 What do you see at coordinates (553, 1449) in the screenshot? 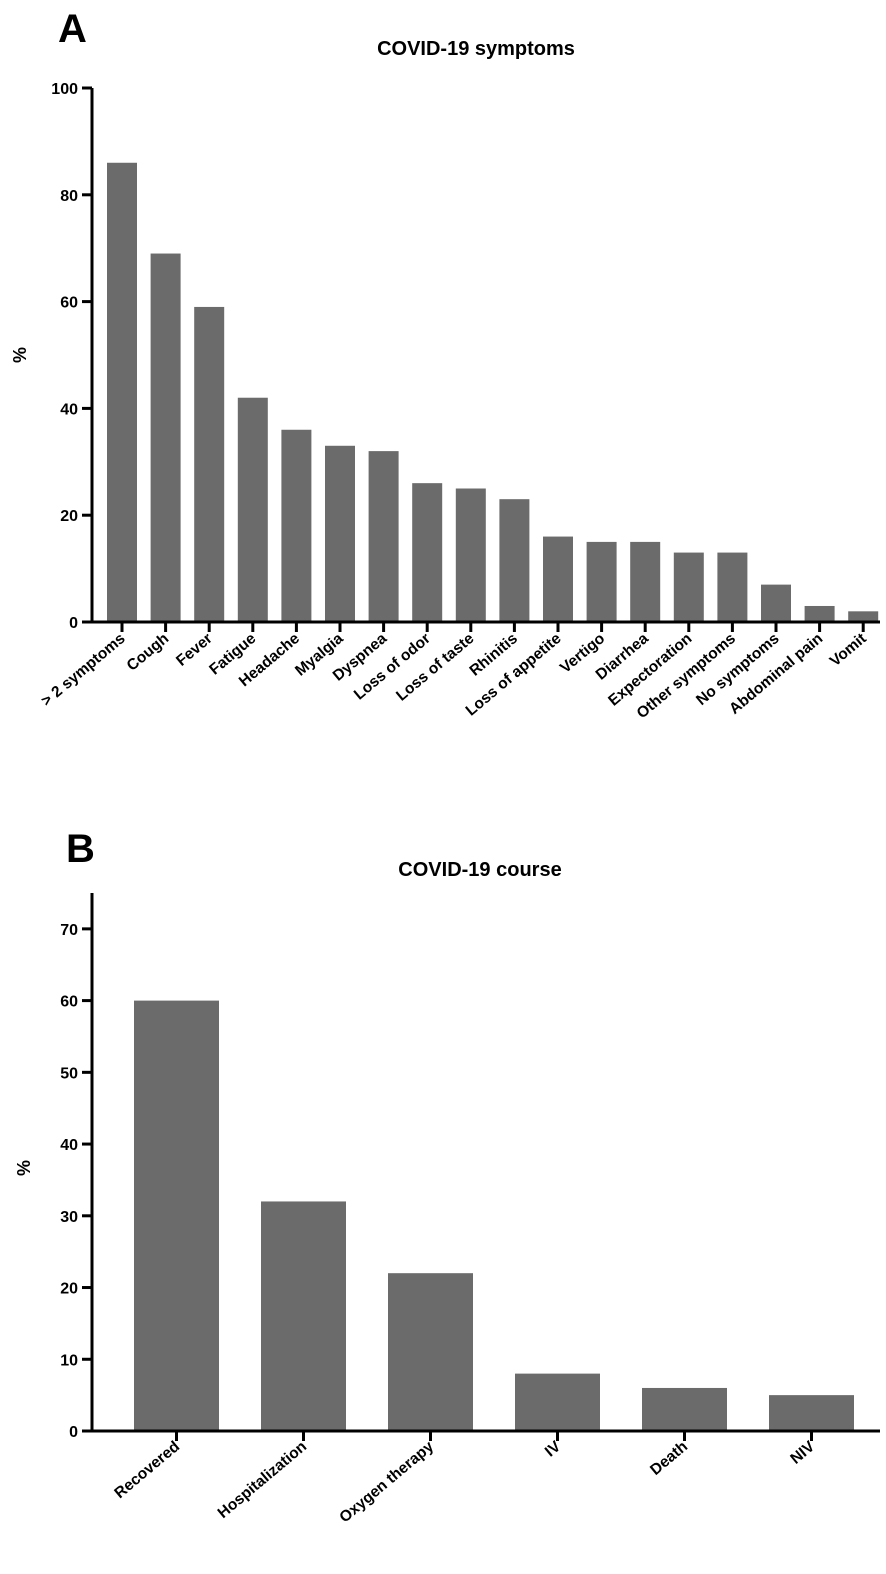
I see `category-label: IV` at bounding box center [553, 1449].